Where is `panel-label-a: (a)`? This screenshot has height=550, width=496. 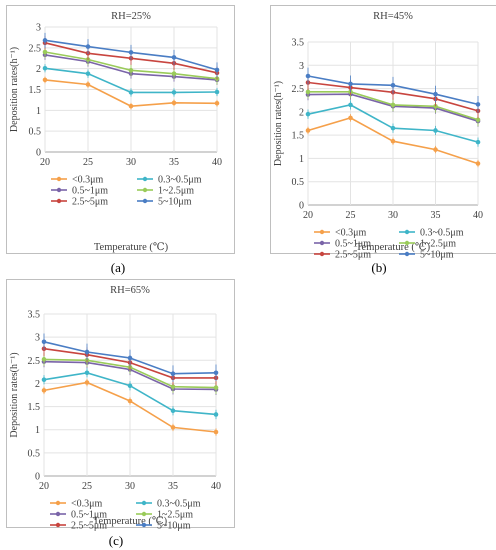 panel-label-a: (a) is located at coordinates (118, 267).